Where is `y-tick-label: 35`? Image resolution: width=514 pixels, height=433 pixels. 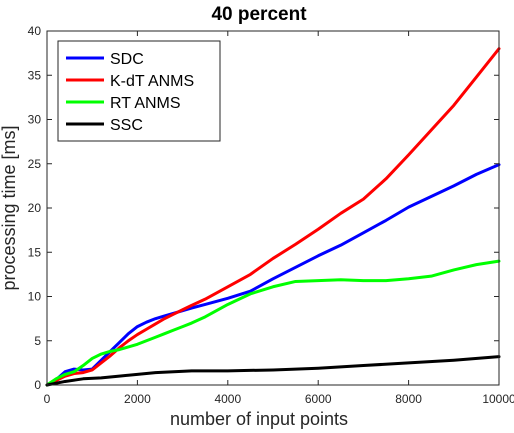 y-tick-label: 35 is located at coordinates (35, 75).